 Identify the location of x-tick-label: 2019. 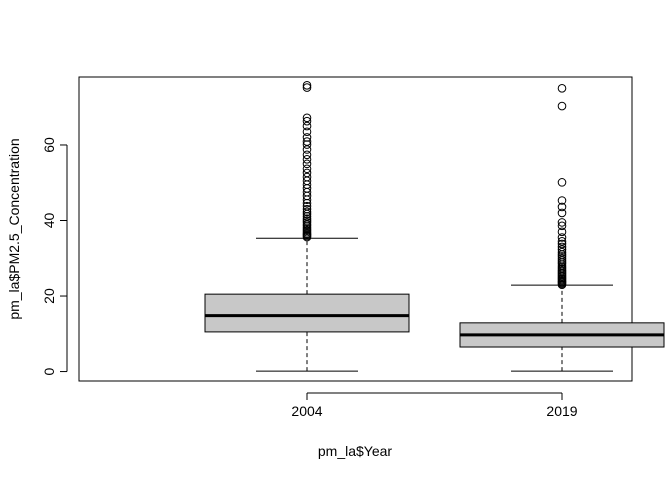
(561, 411).